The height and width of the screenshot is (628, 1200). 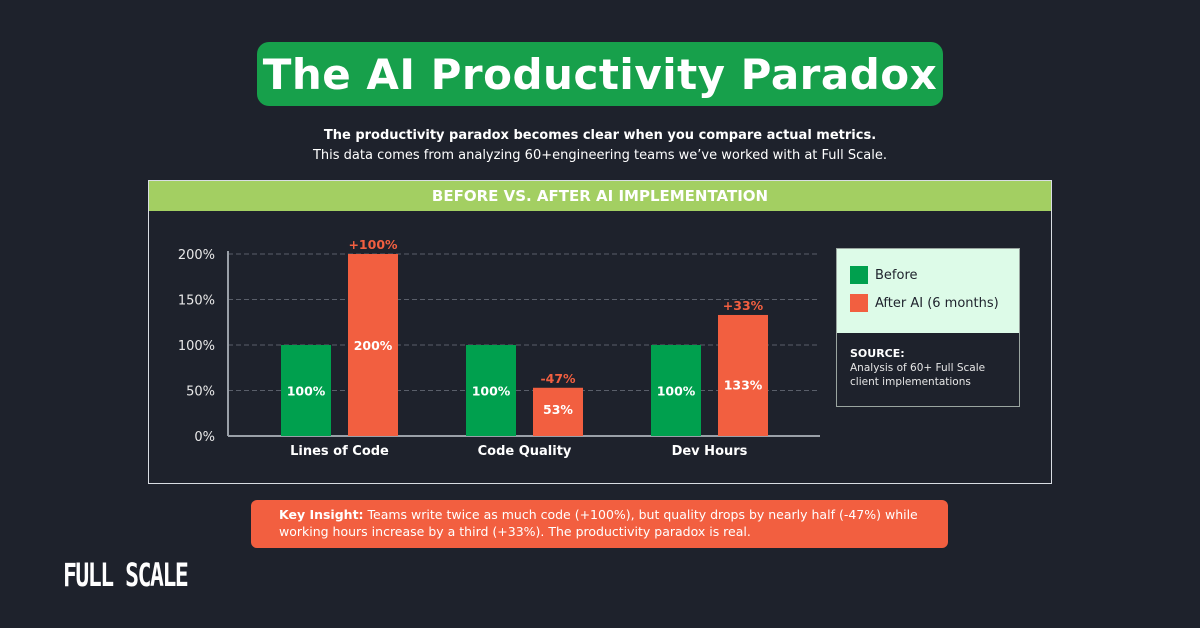 I want to click on change-label: +33%, so click(x=743, y=305).